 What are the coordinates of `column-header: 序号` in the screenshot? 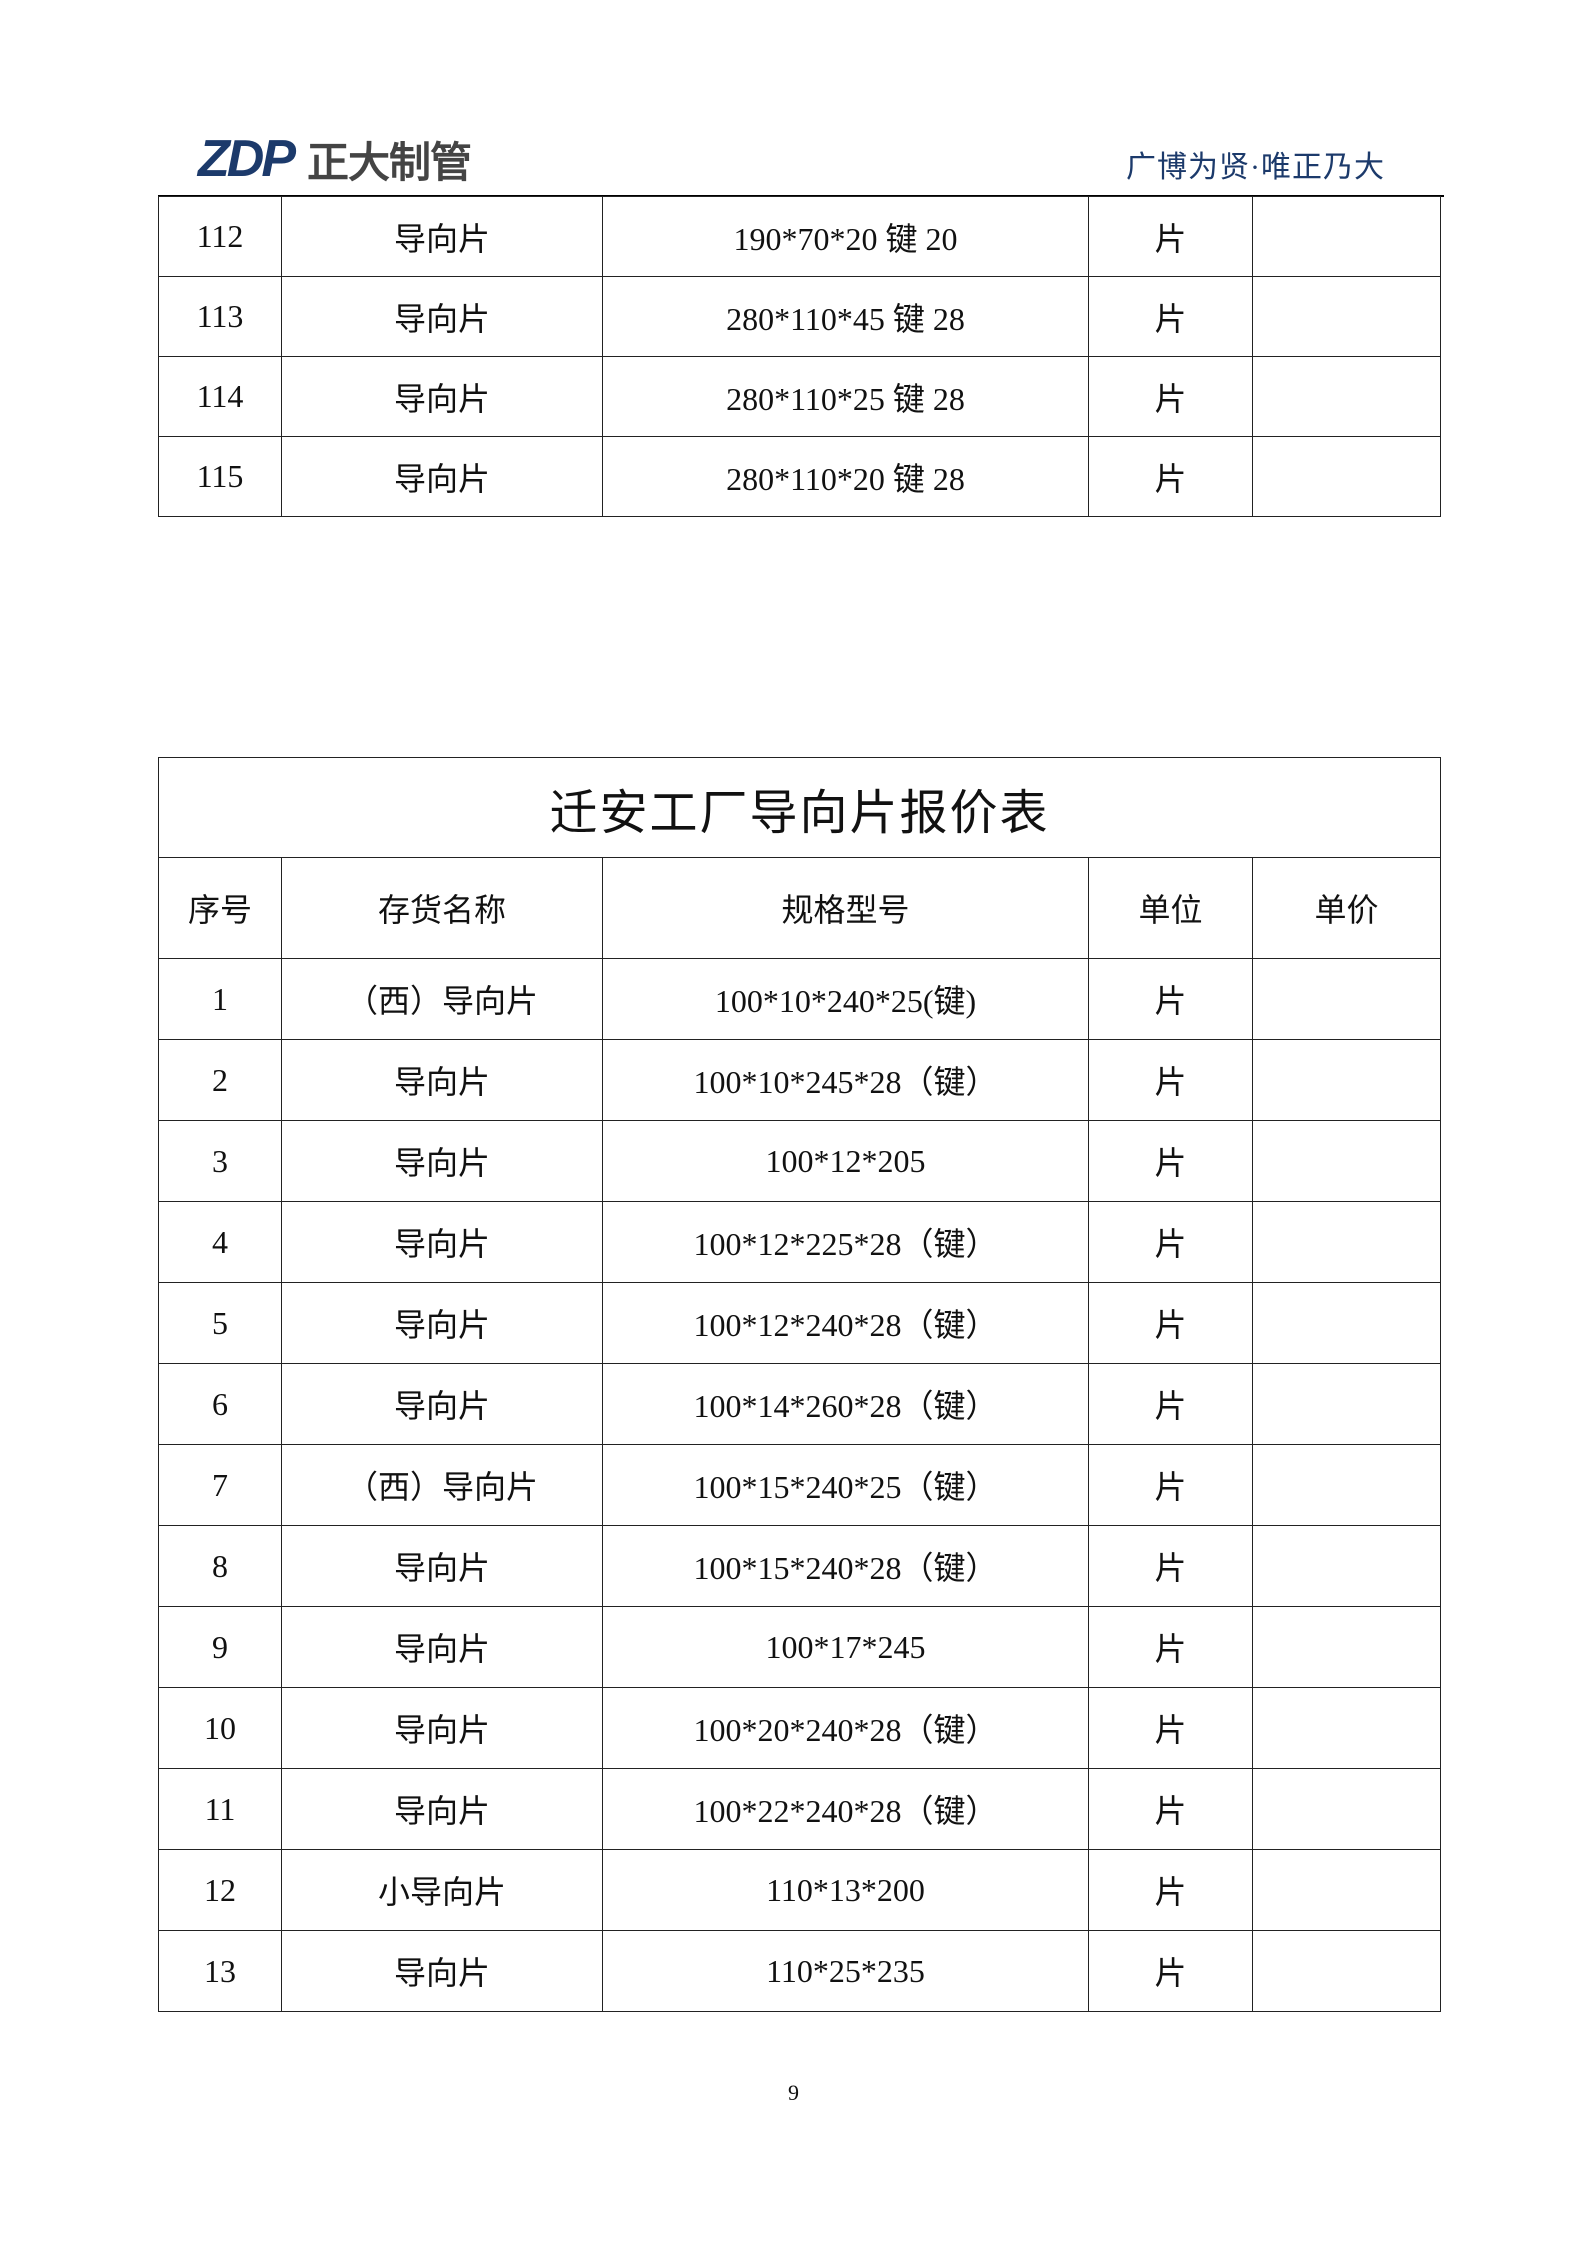 It's located at (220, 908).